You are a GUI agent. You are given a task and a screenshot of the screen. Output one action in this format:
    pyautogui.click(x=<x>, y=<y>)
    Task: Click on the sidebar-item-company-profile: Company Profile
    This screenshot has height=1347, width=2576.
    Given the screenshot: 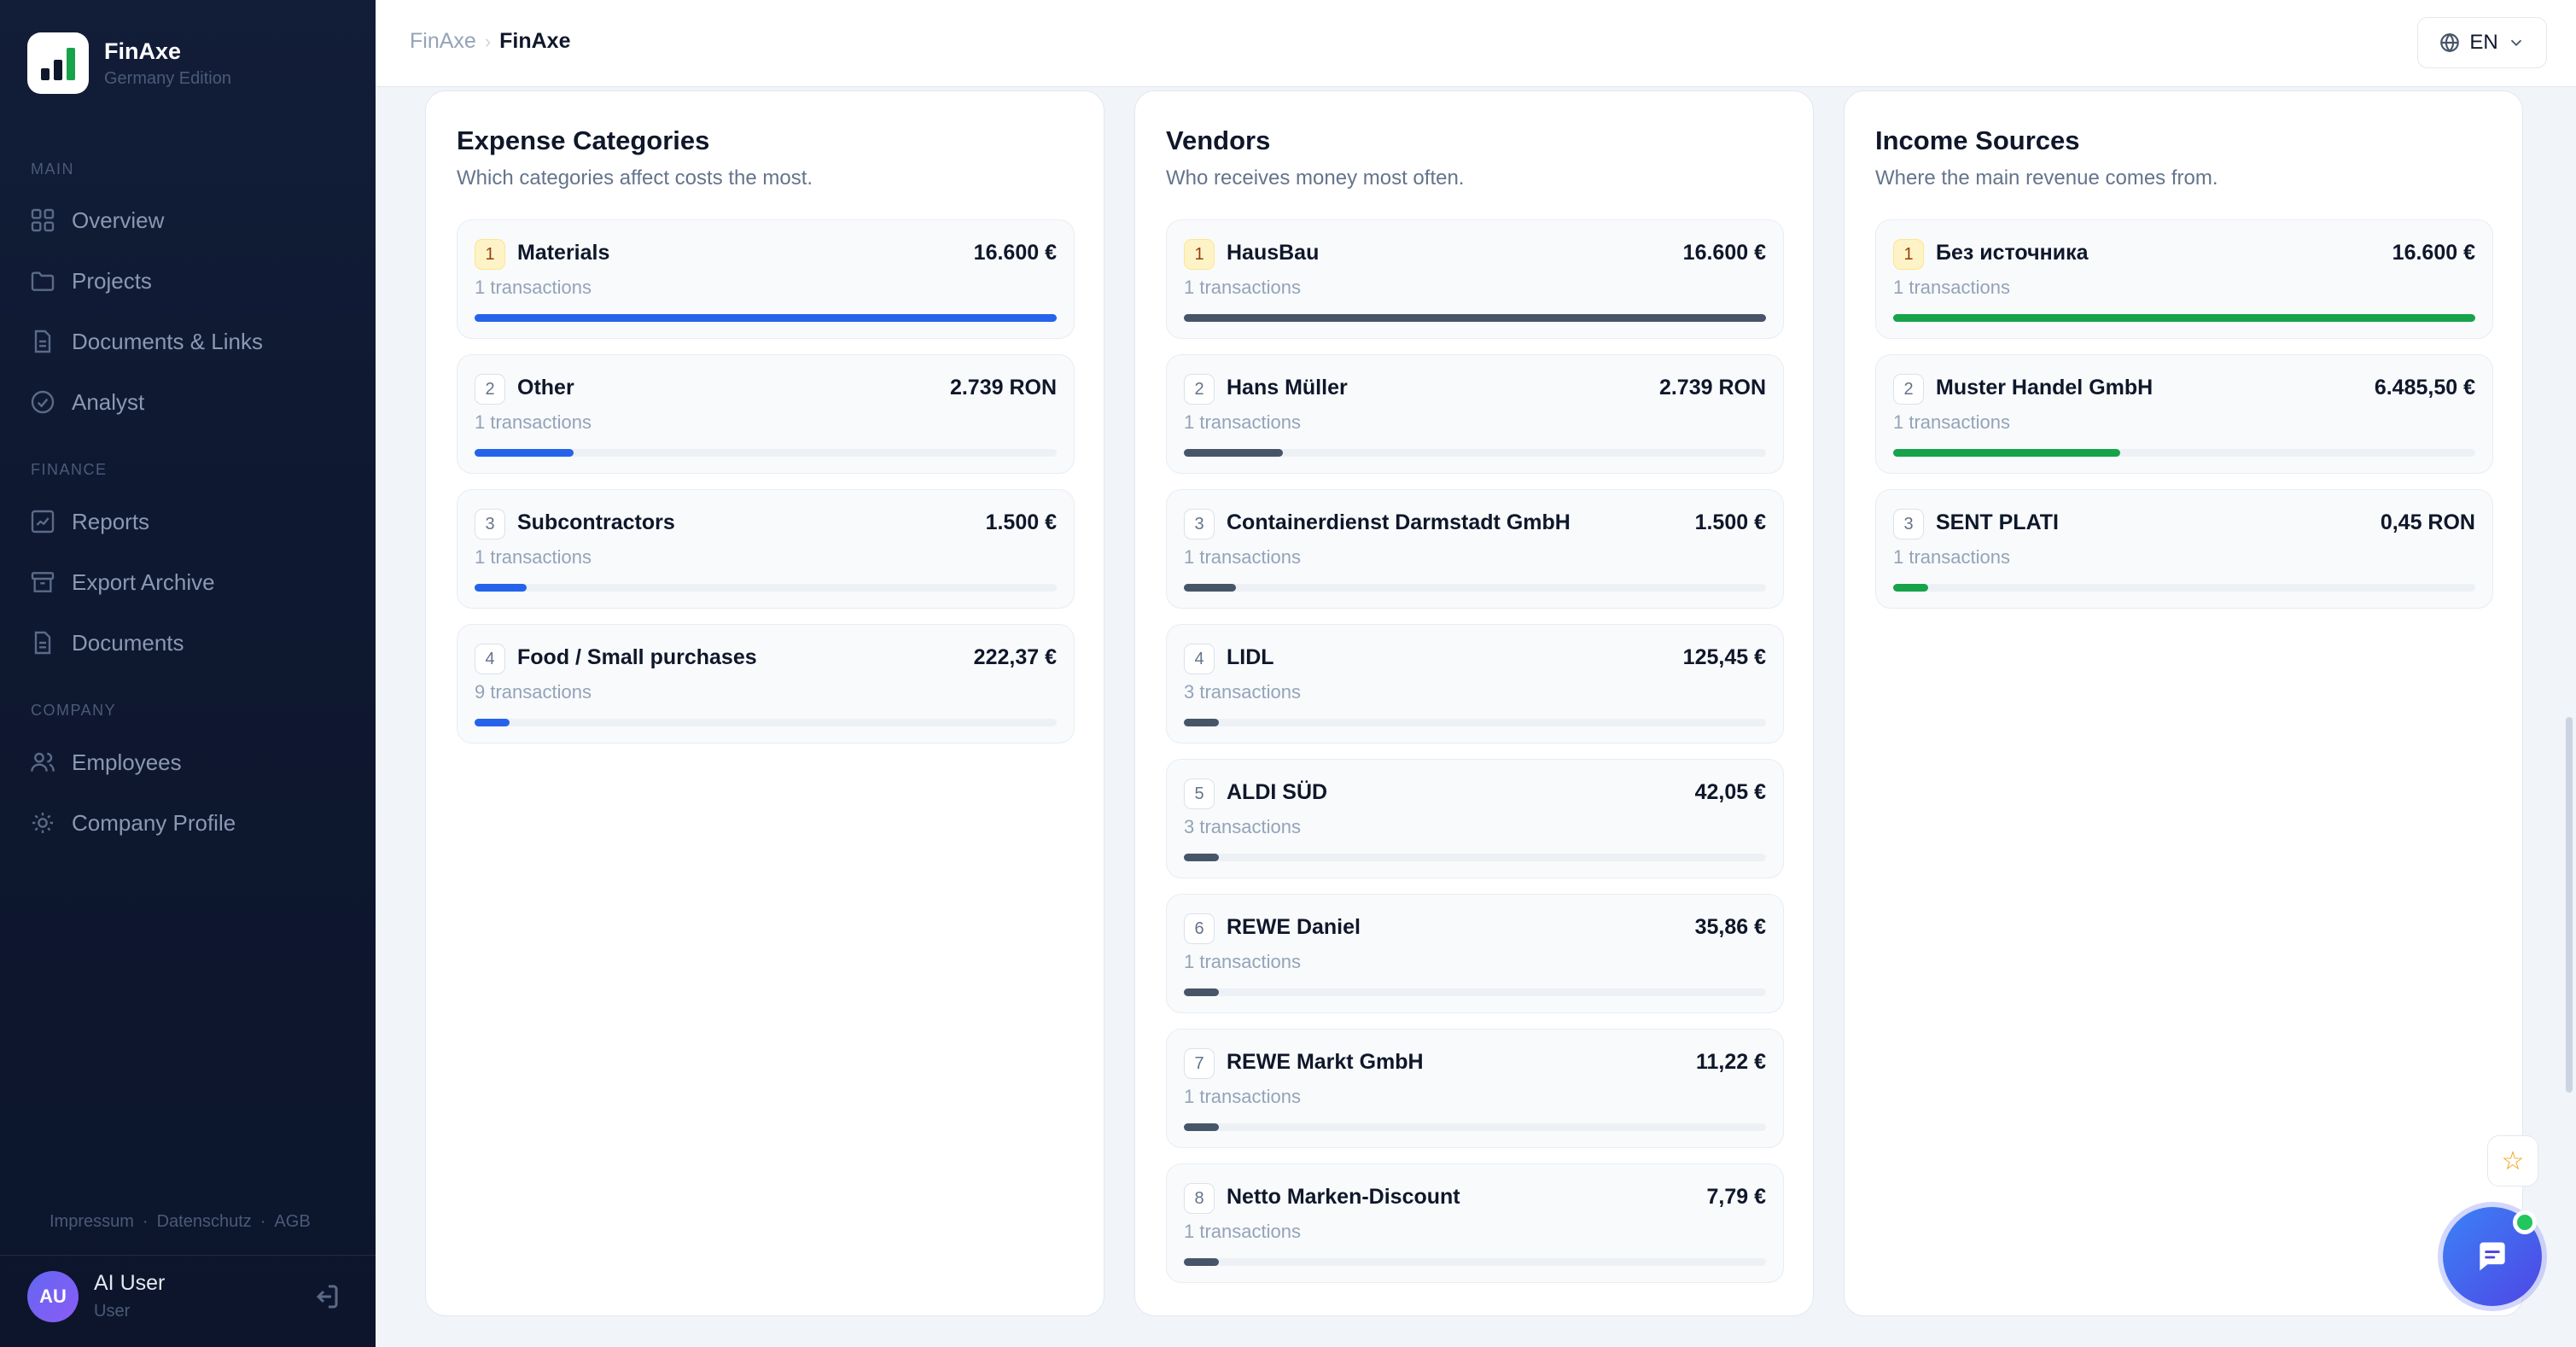 What is the action you would take?
    pyautogui.click(x=191, y=823)
    